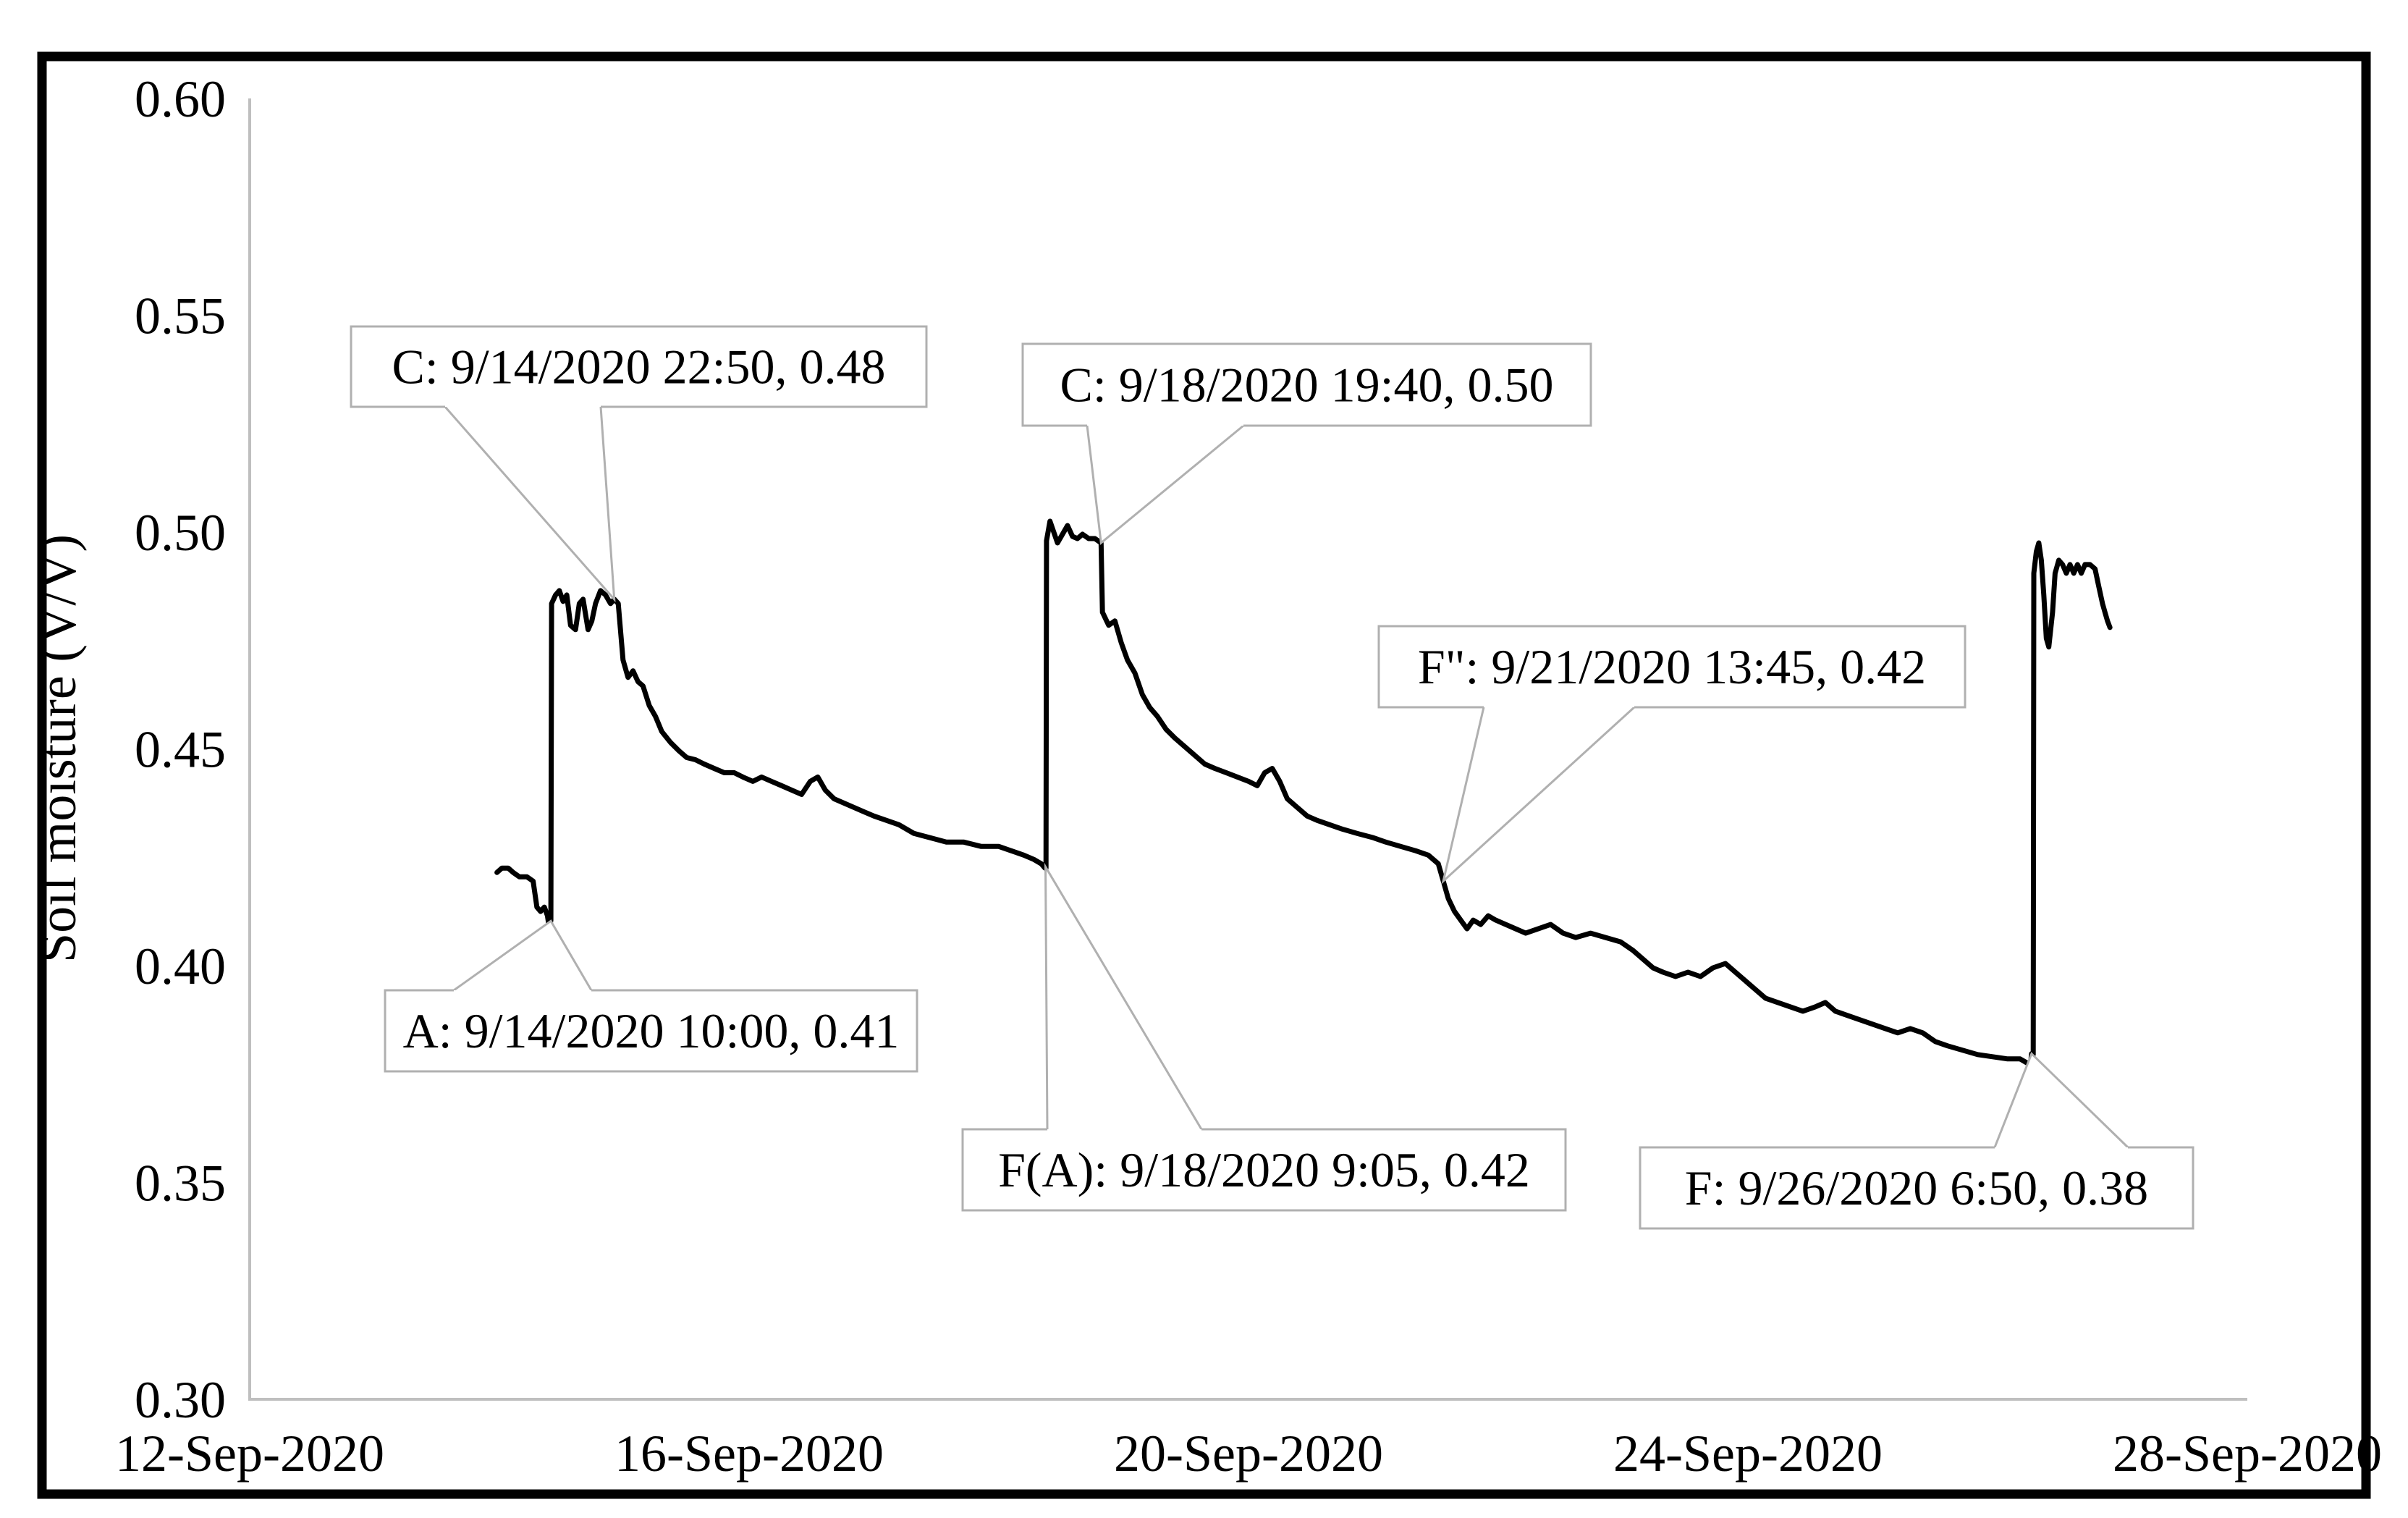 Image resolution: width=2408 pixels, height=1518 pixels. I want to click on callout-a-box, so click(651, 1031).